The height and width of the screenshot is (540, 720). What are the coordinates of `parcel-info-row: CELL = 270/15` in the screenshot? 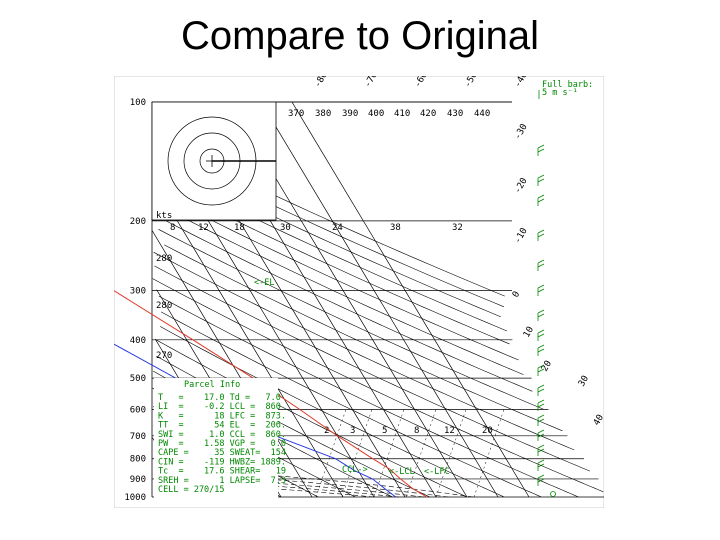 It's located at (191, 490).